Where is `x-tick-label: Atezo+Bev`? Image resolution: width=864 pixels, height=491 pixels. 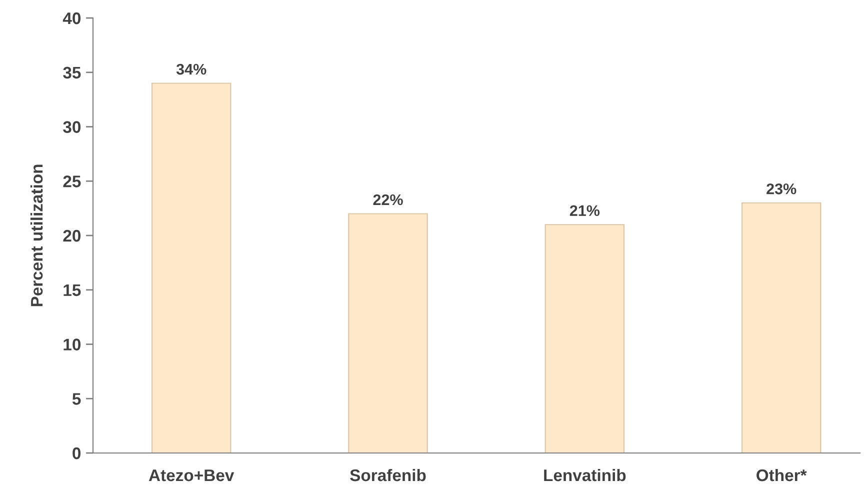 x-tick-label: Atezo+Bev is located at coordinates (191, 476).